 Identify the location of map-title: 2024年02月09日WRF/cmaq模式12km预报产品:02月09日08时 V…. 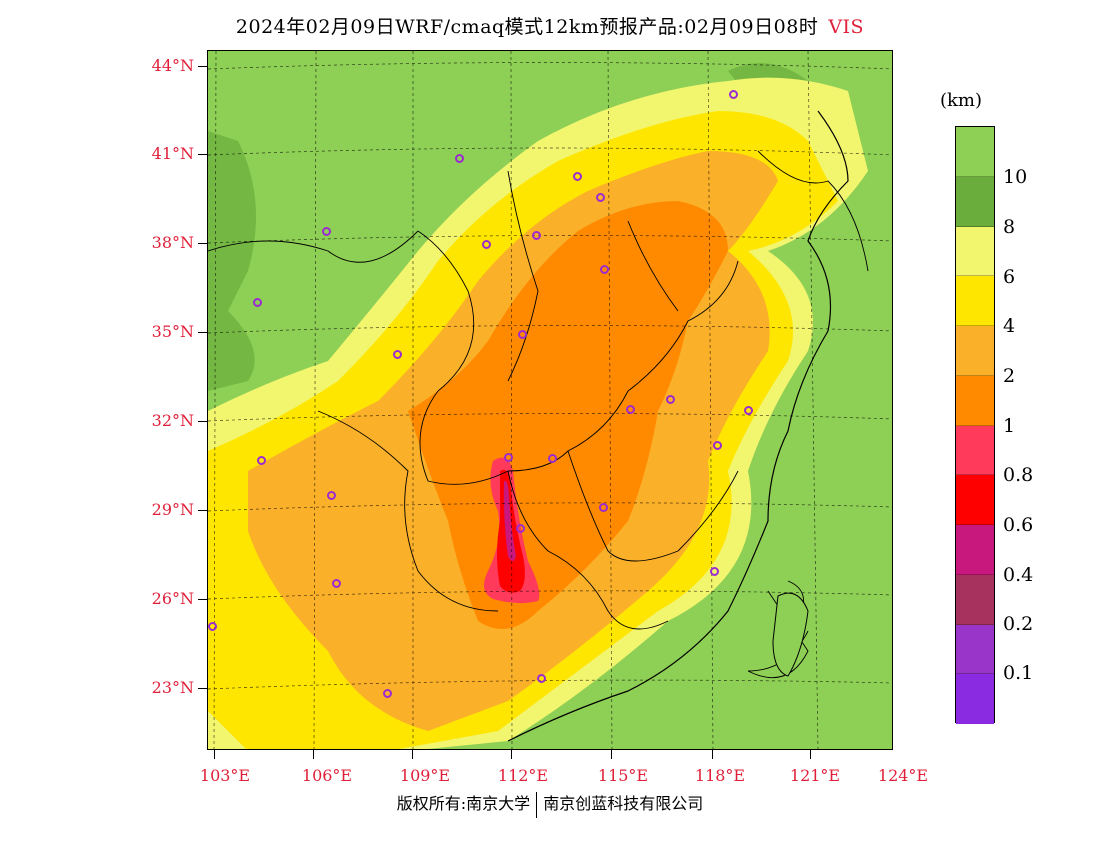
(550, 25).